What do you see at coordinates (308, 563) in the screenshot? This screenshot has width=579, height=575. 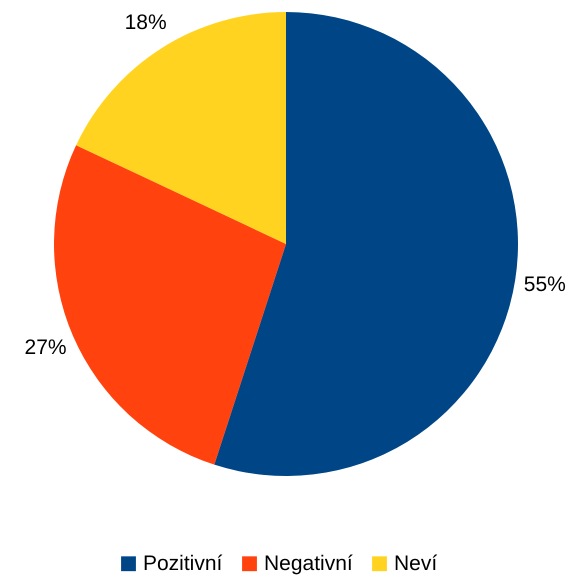 I see `legend-label: Negativní` at bounding box center [308, 563].